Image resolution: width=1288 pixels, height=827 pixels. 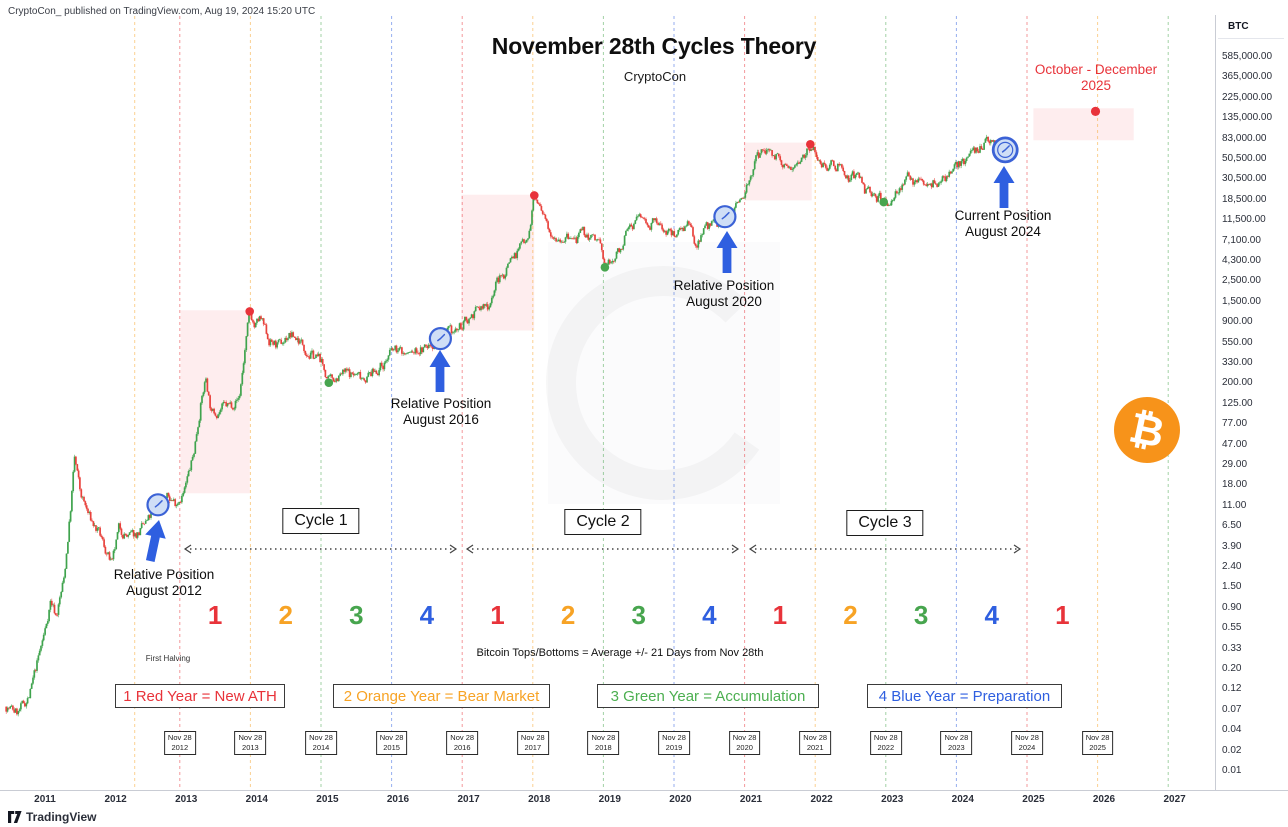 I want to click on price-tick: 83,000.00, so click(x=1244, y=138).